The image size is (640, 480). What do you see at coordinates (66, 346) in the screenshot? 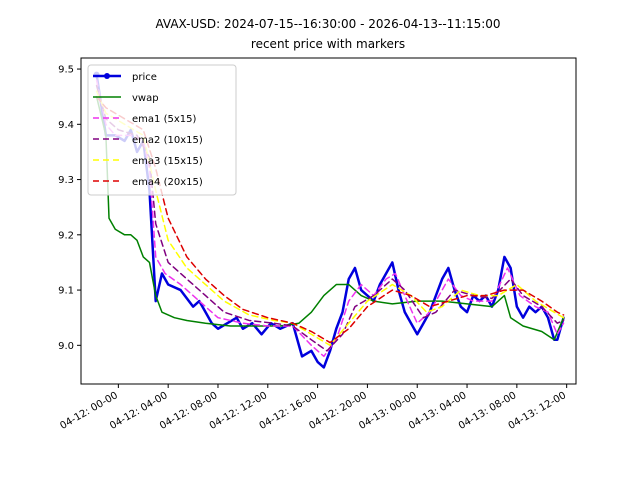
I see `y-tick-label-0: 9.0` at bounding box center [66, 346].